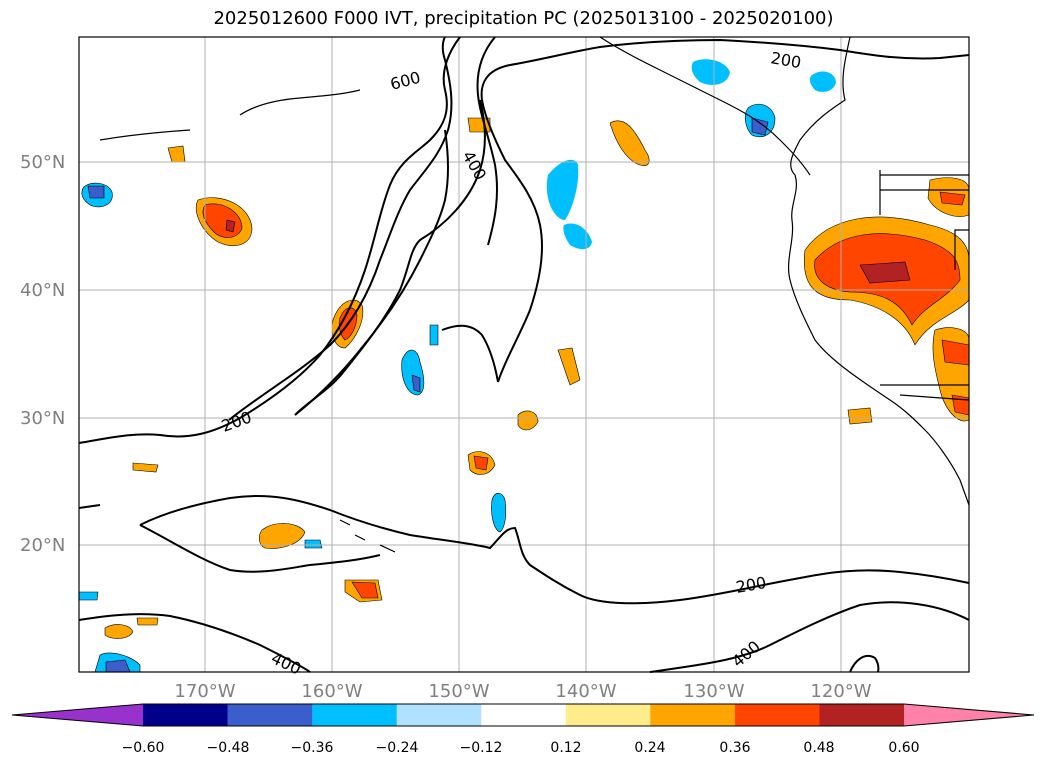 The image size is (1047, 765). Describe the element at coordinates (228, 748) in the screenshot. I see `colorbar-tick: −0.48` at that location.